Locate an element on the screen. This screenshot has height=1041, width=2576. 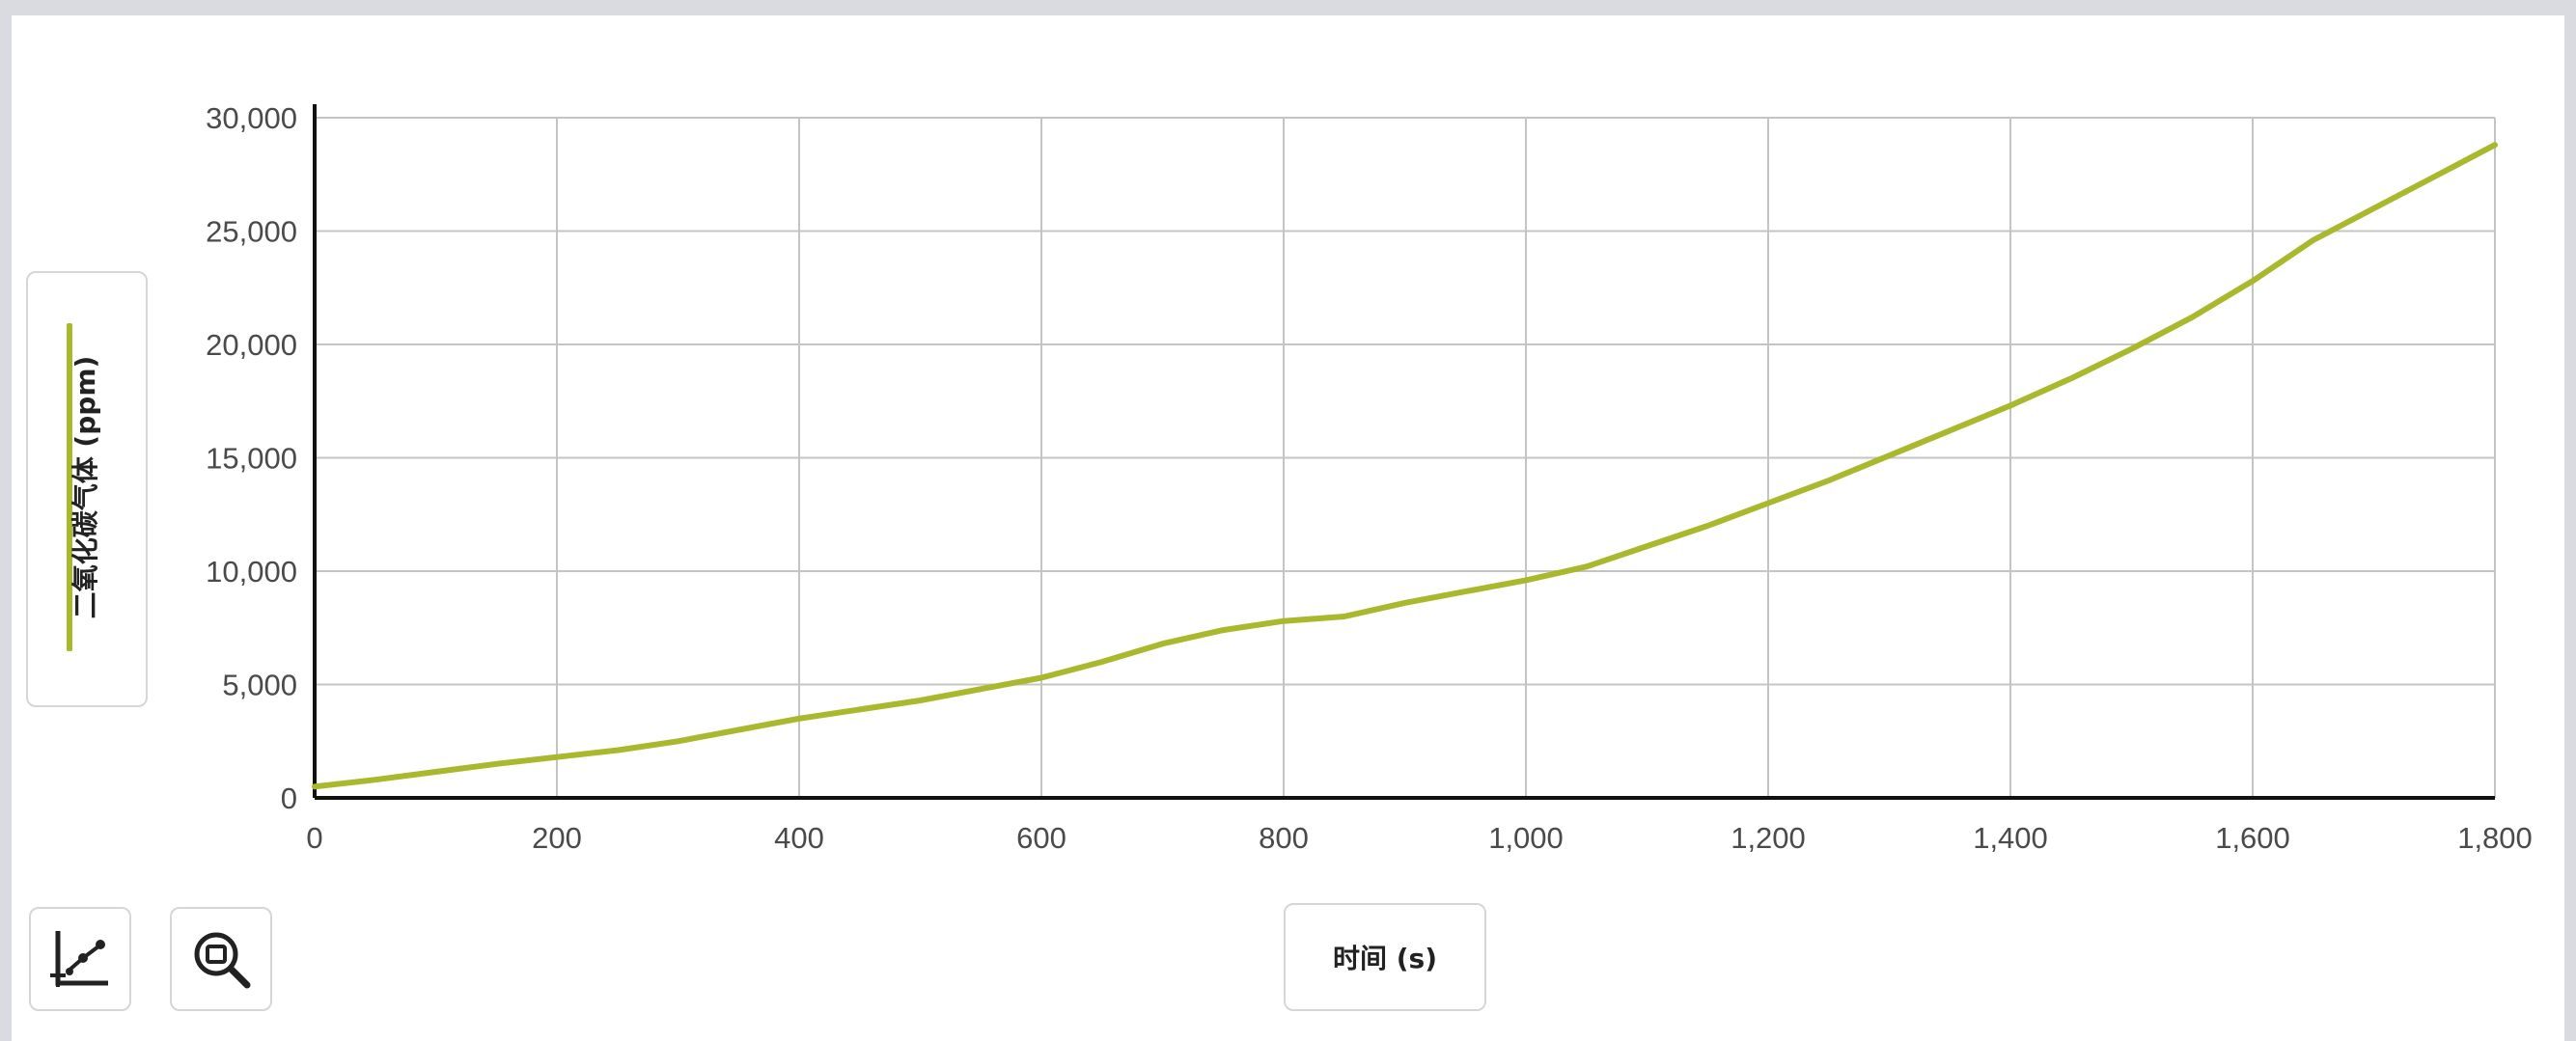
x-axis-label: 时间 (s) is located at coordinates (1385, 957).